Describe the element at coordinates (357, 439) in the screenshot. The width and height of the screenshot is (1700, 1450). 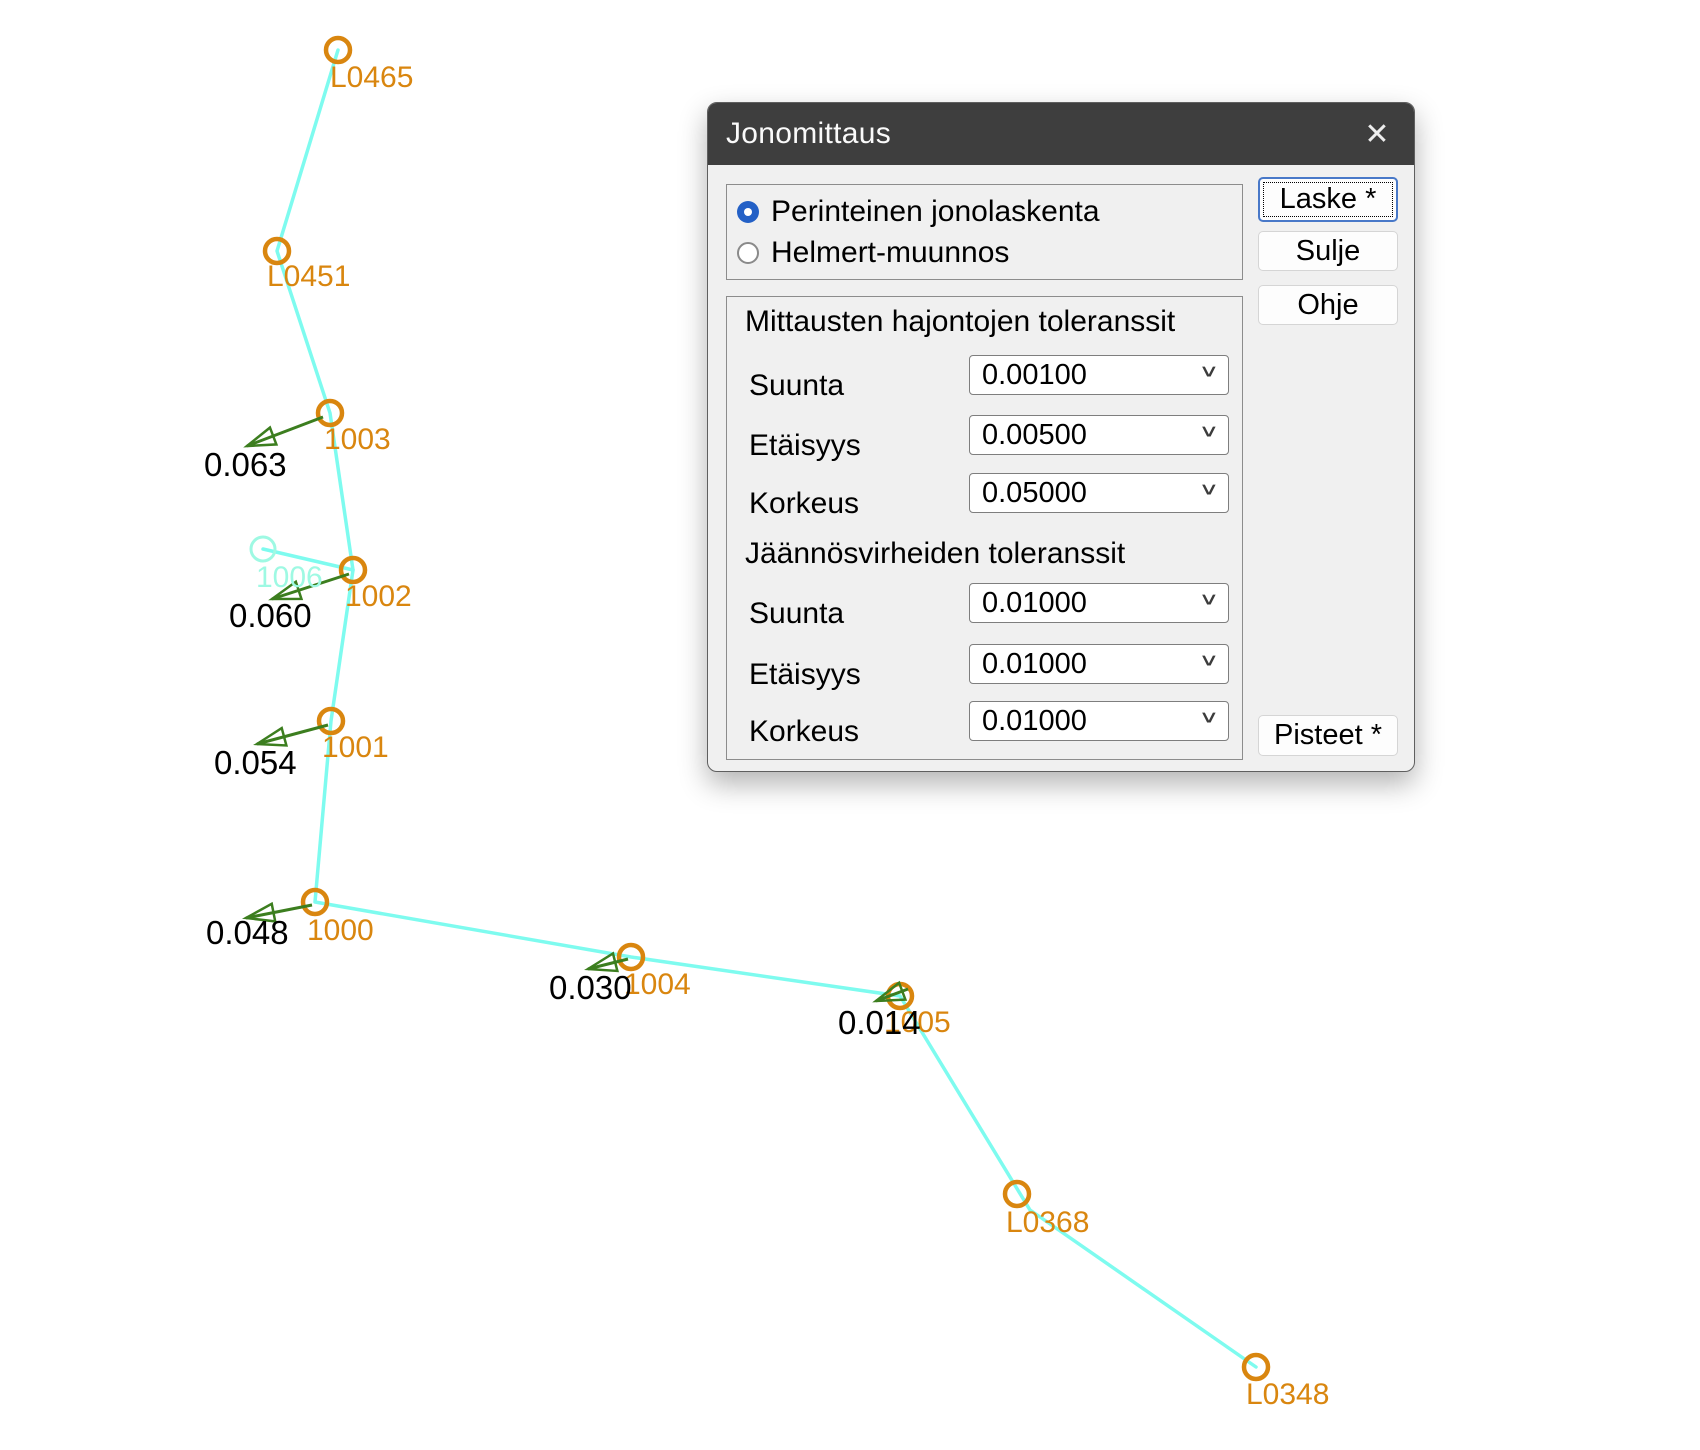
I see `point-label-1003: 1003` at that location.